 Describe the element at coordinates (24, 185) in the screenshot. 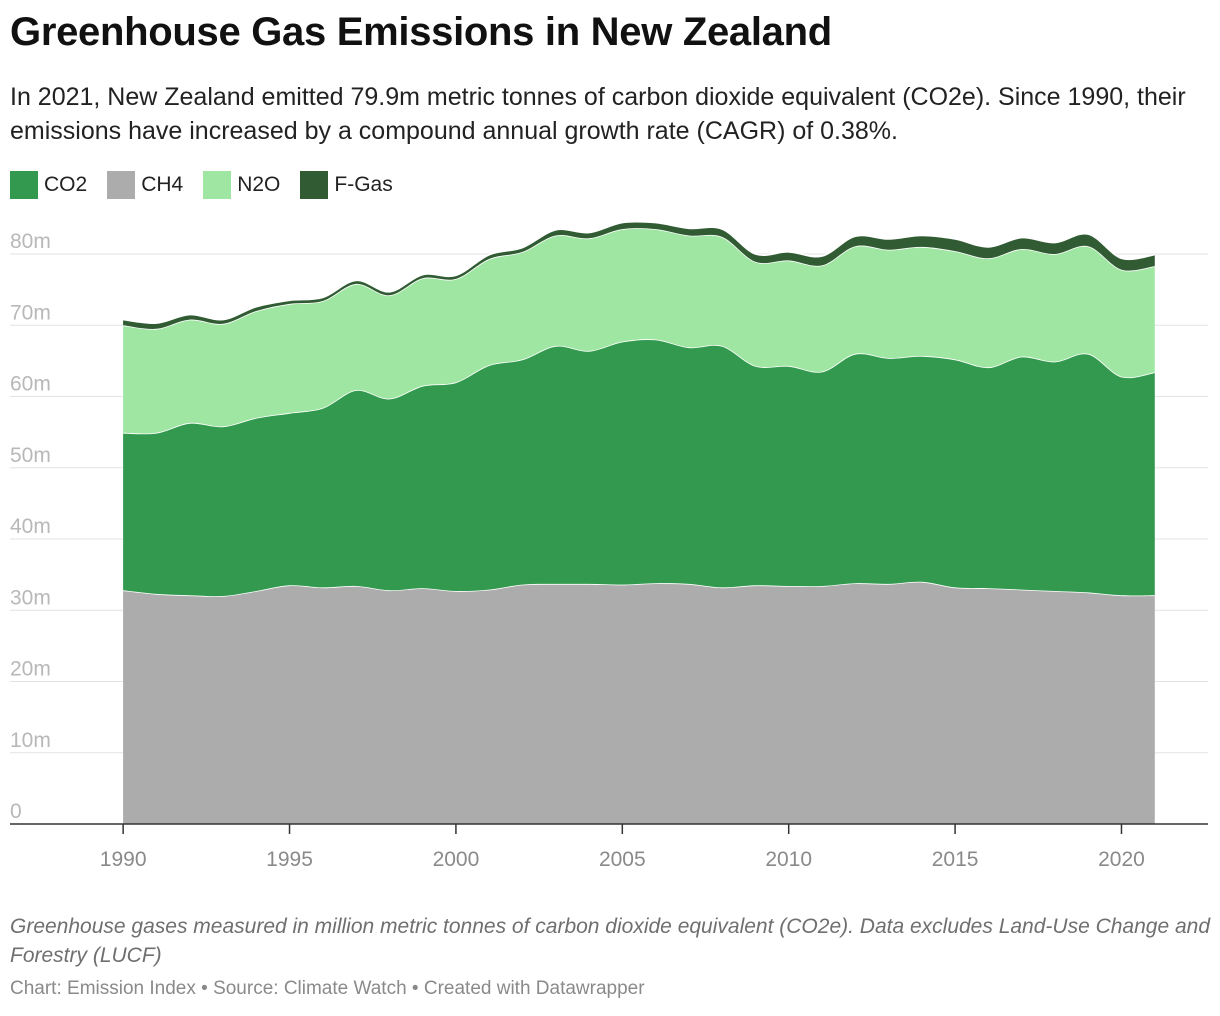

I see `legend-swatch-co2` at that location.